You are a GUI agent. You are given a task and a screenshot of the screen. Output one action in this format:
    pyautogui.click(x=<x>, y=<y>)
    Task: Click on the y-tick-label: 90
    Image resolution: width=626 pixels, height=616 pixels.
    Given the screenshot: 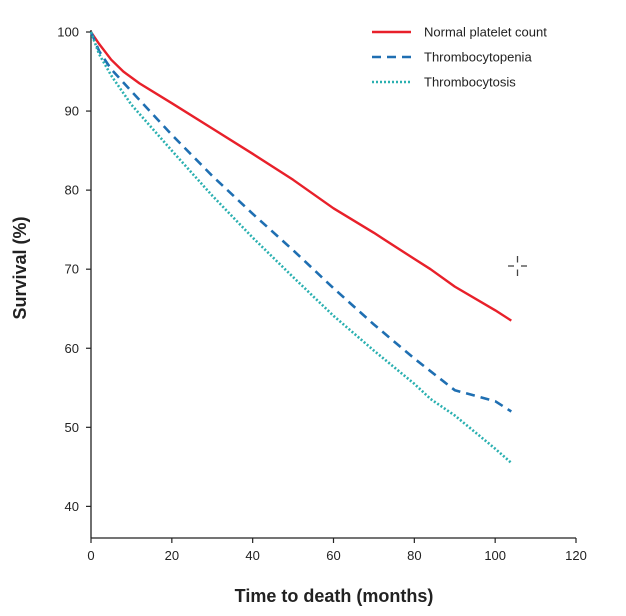 What is the action you would take?
    pyautogui.click(x=72, y=111)
    